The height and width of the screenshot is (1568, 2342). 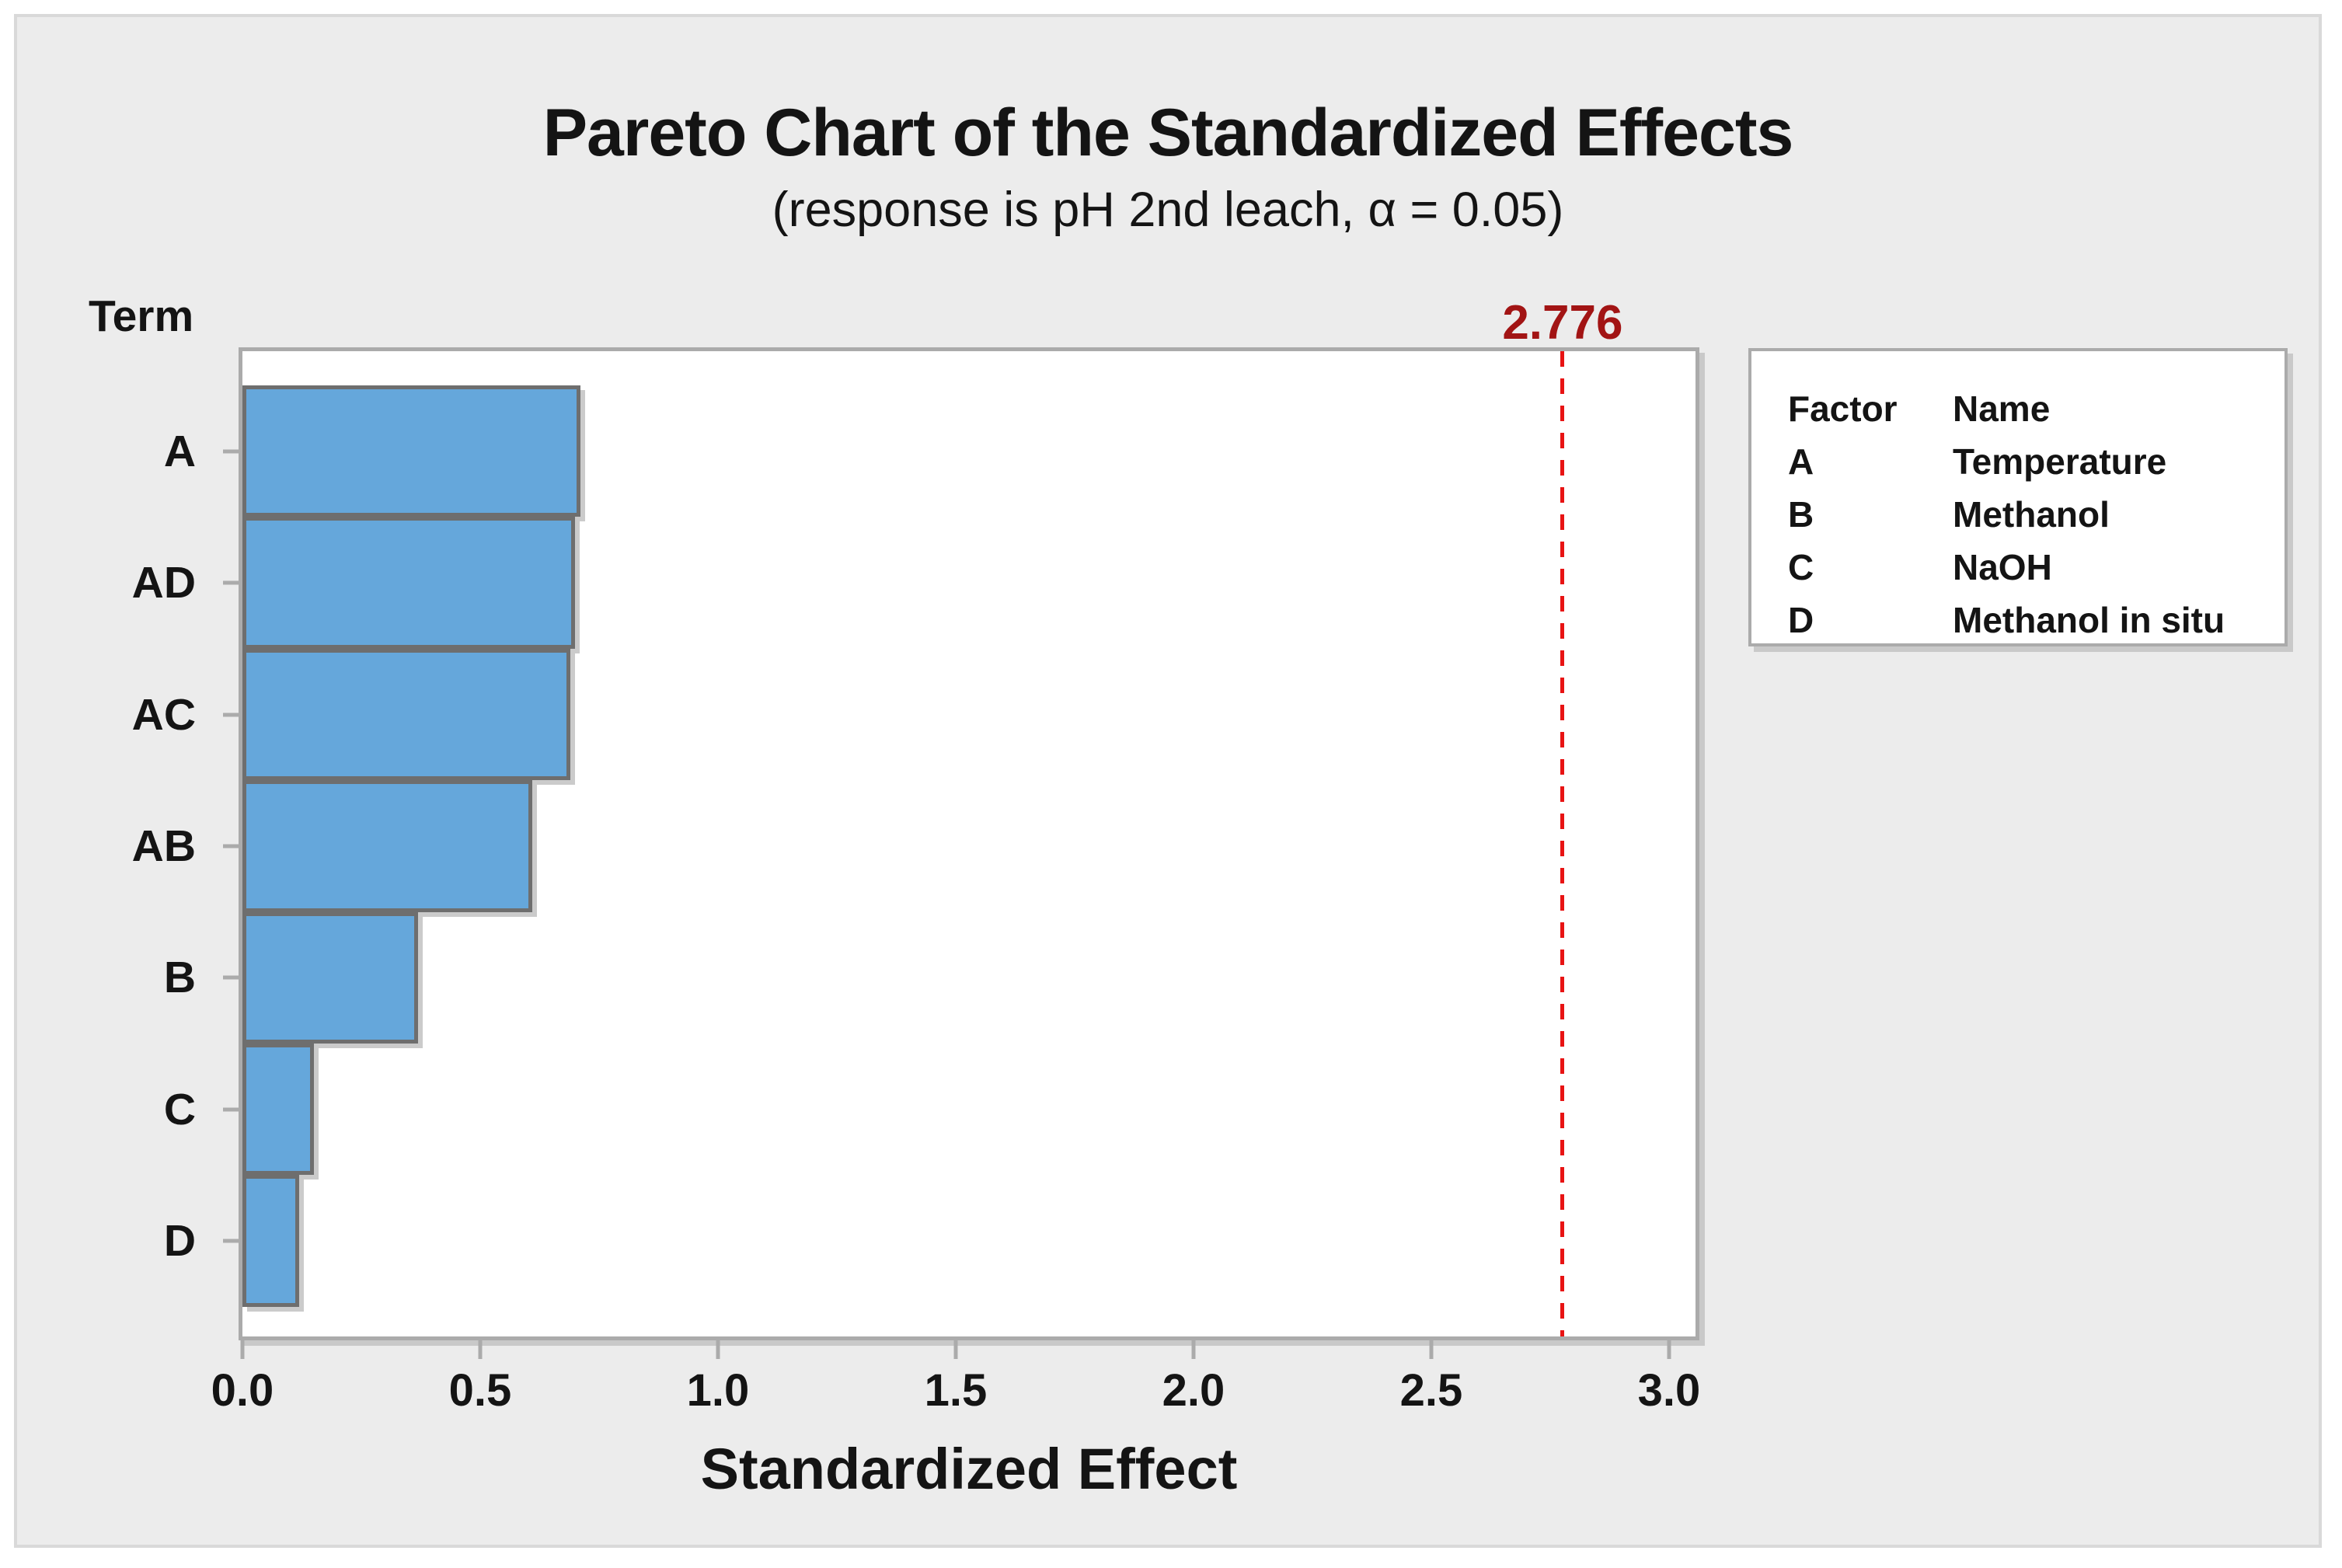 I want to click on x-tick-label-2.0: 2.0, so click(x=1193, y=1390).